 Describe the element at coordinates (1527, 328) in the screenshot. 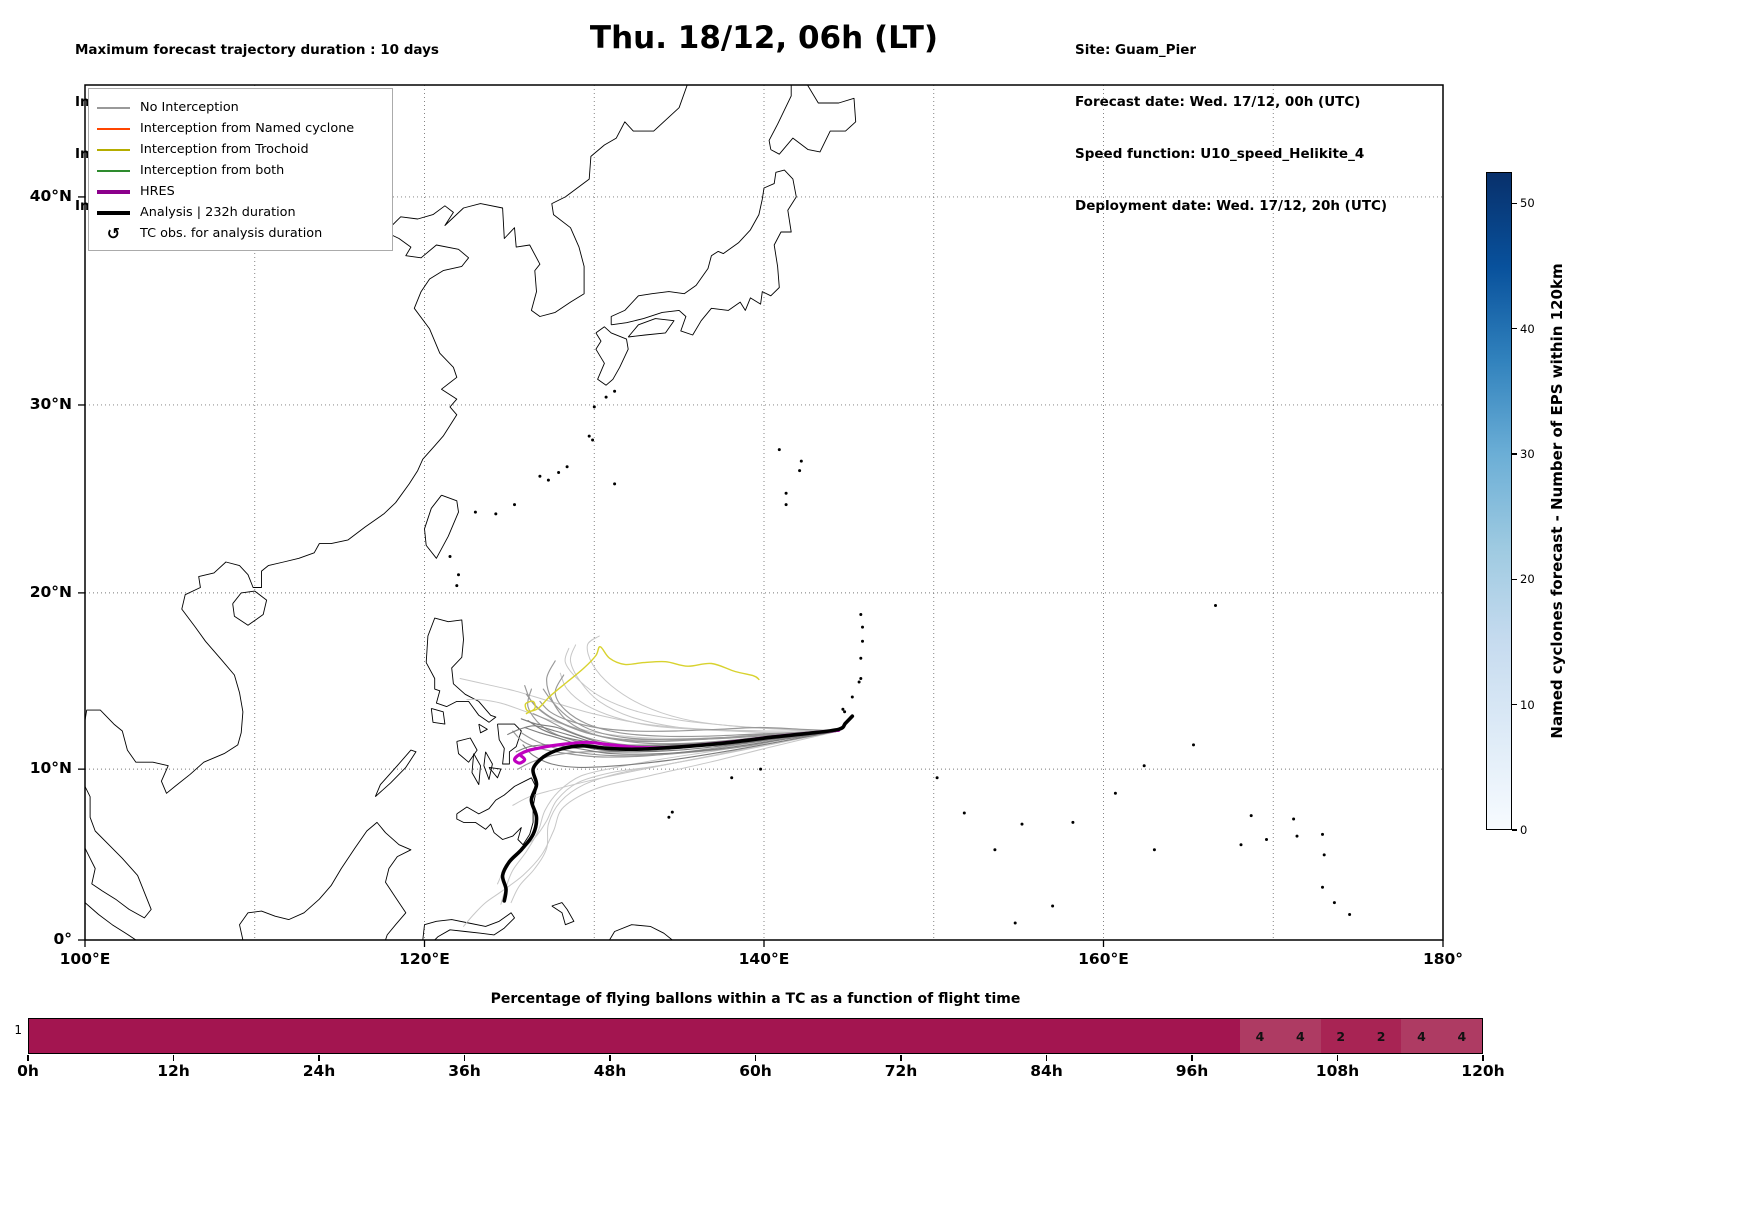

I see `colorbar-tick-label: 40` at that location.